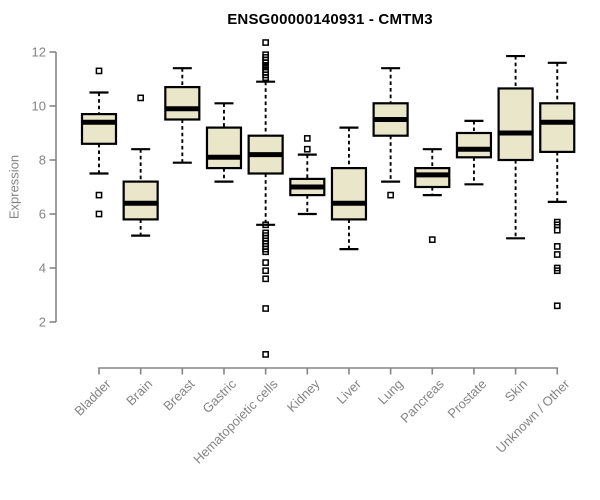 The image size is (600, 500). Describe the element at coordinates (432, 196) in the screenshot. I see `boxplot-group-pancreas` at that location.